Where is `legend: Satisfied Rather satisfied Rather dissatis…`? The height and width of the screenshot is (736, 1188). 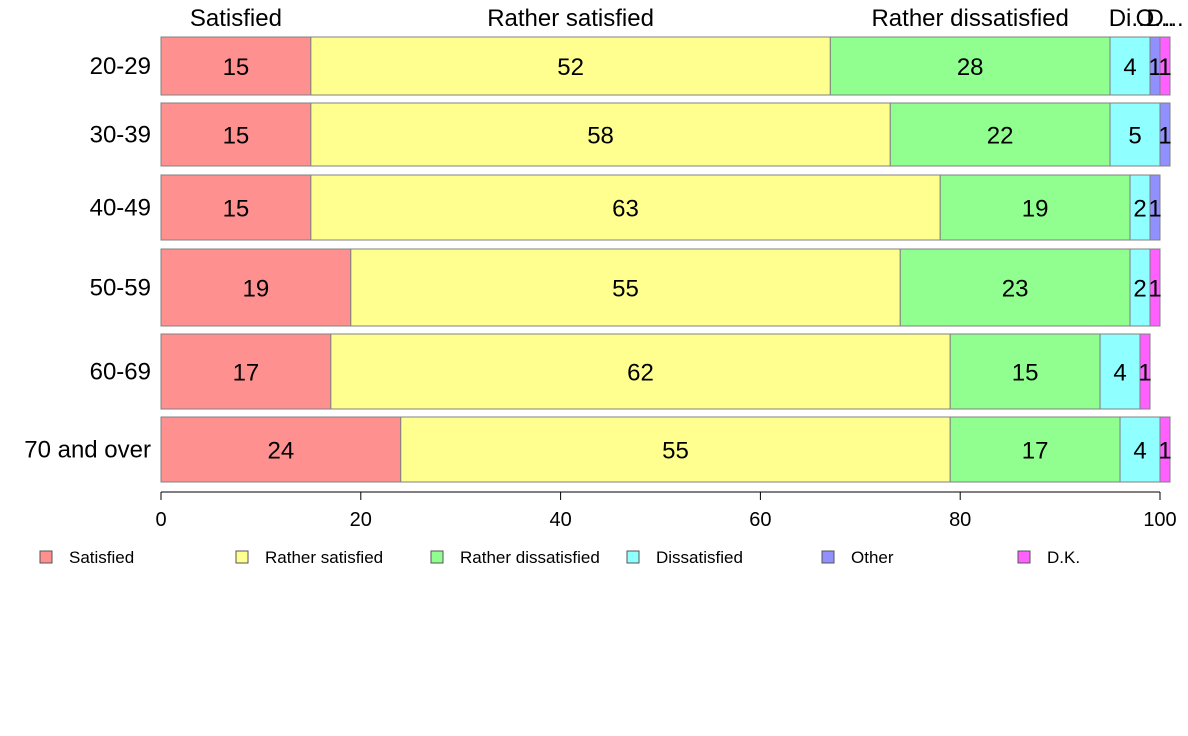 legend: Satisfied Rather satisfied Rather dissatis… is located at coordinates (559, 557).